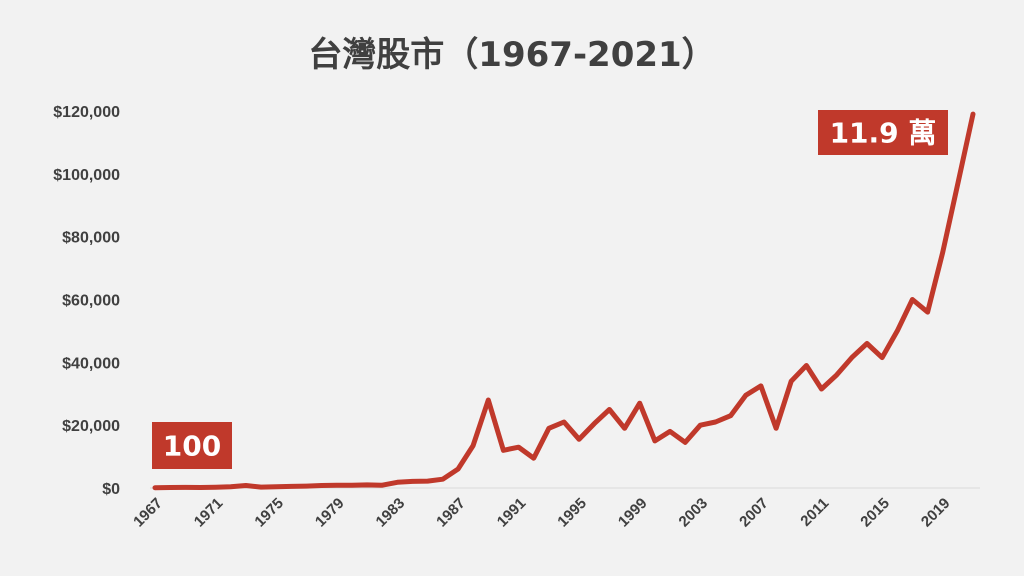 Image resolution: width=1024 pixels, height=576 pixels. What do you see at coordinates (86, 175) in the screenshot?
I see `y-tick-label: $100,000` at bounding box center [86, 175].